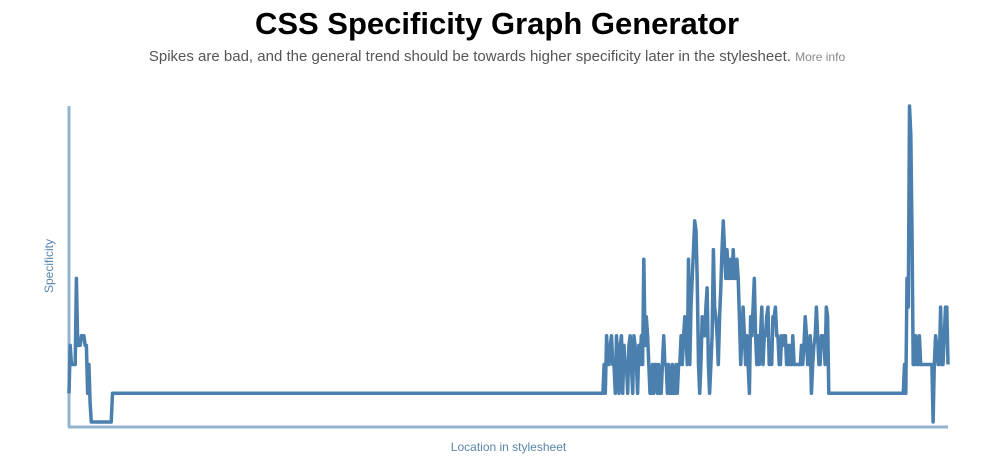 This screenshot has width=994, height=472. Describe the element at coordinates (497, 23) in the screenshot. I see `page-title: CSS Specificity Graph Generator` at that location.